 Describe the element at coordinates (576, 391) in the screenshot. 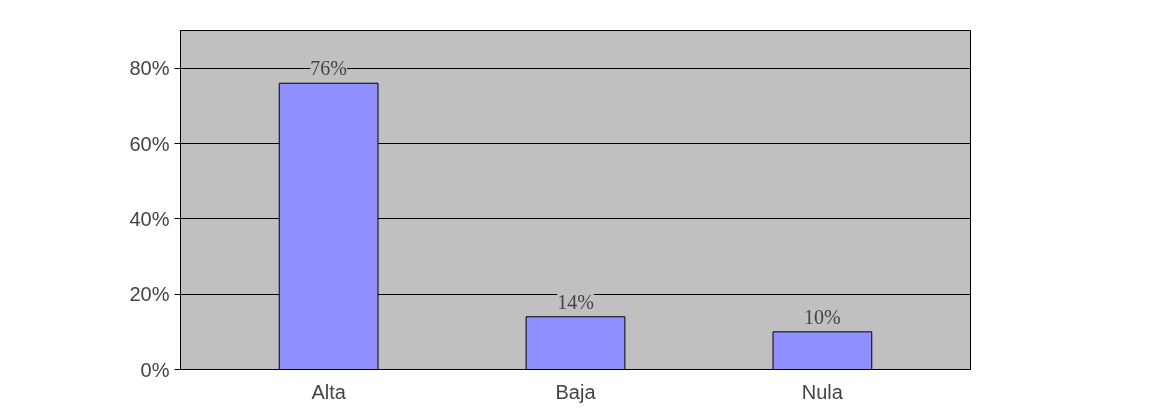

I see `x-tick-label: Baja` at that location.